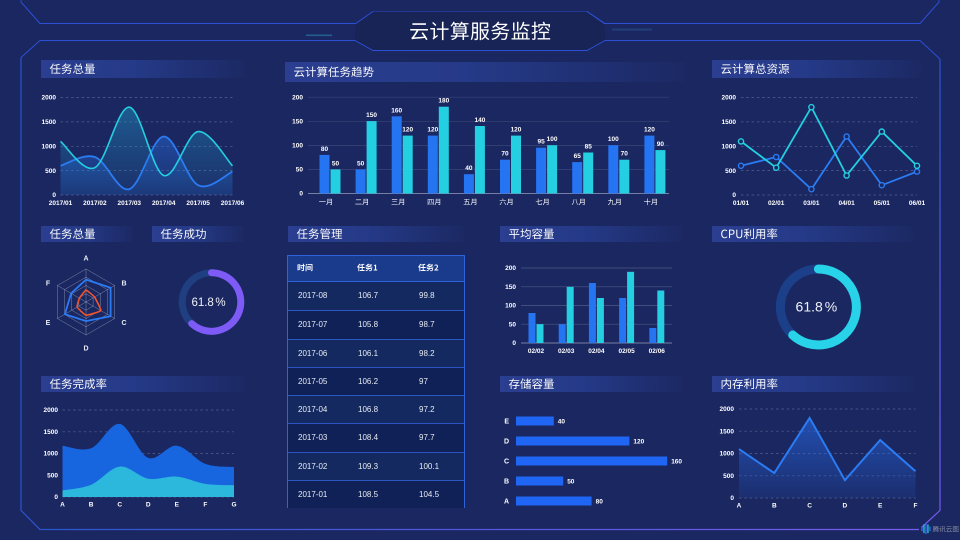  Describe the element at coordinates (479, 120) in the screenshot. I see `svg-text: 140` at that location.